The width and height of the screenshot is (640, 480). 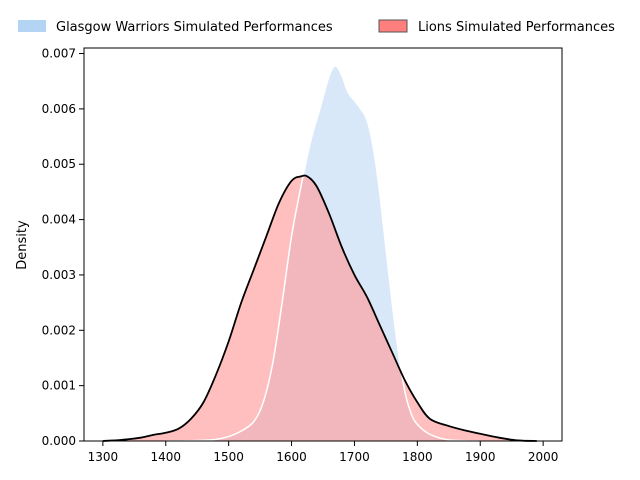 I want to click on y-tick-label: 0.002, so click(x=59, y=330).